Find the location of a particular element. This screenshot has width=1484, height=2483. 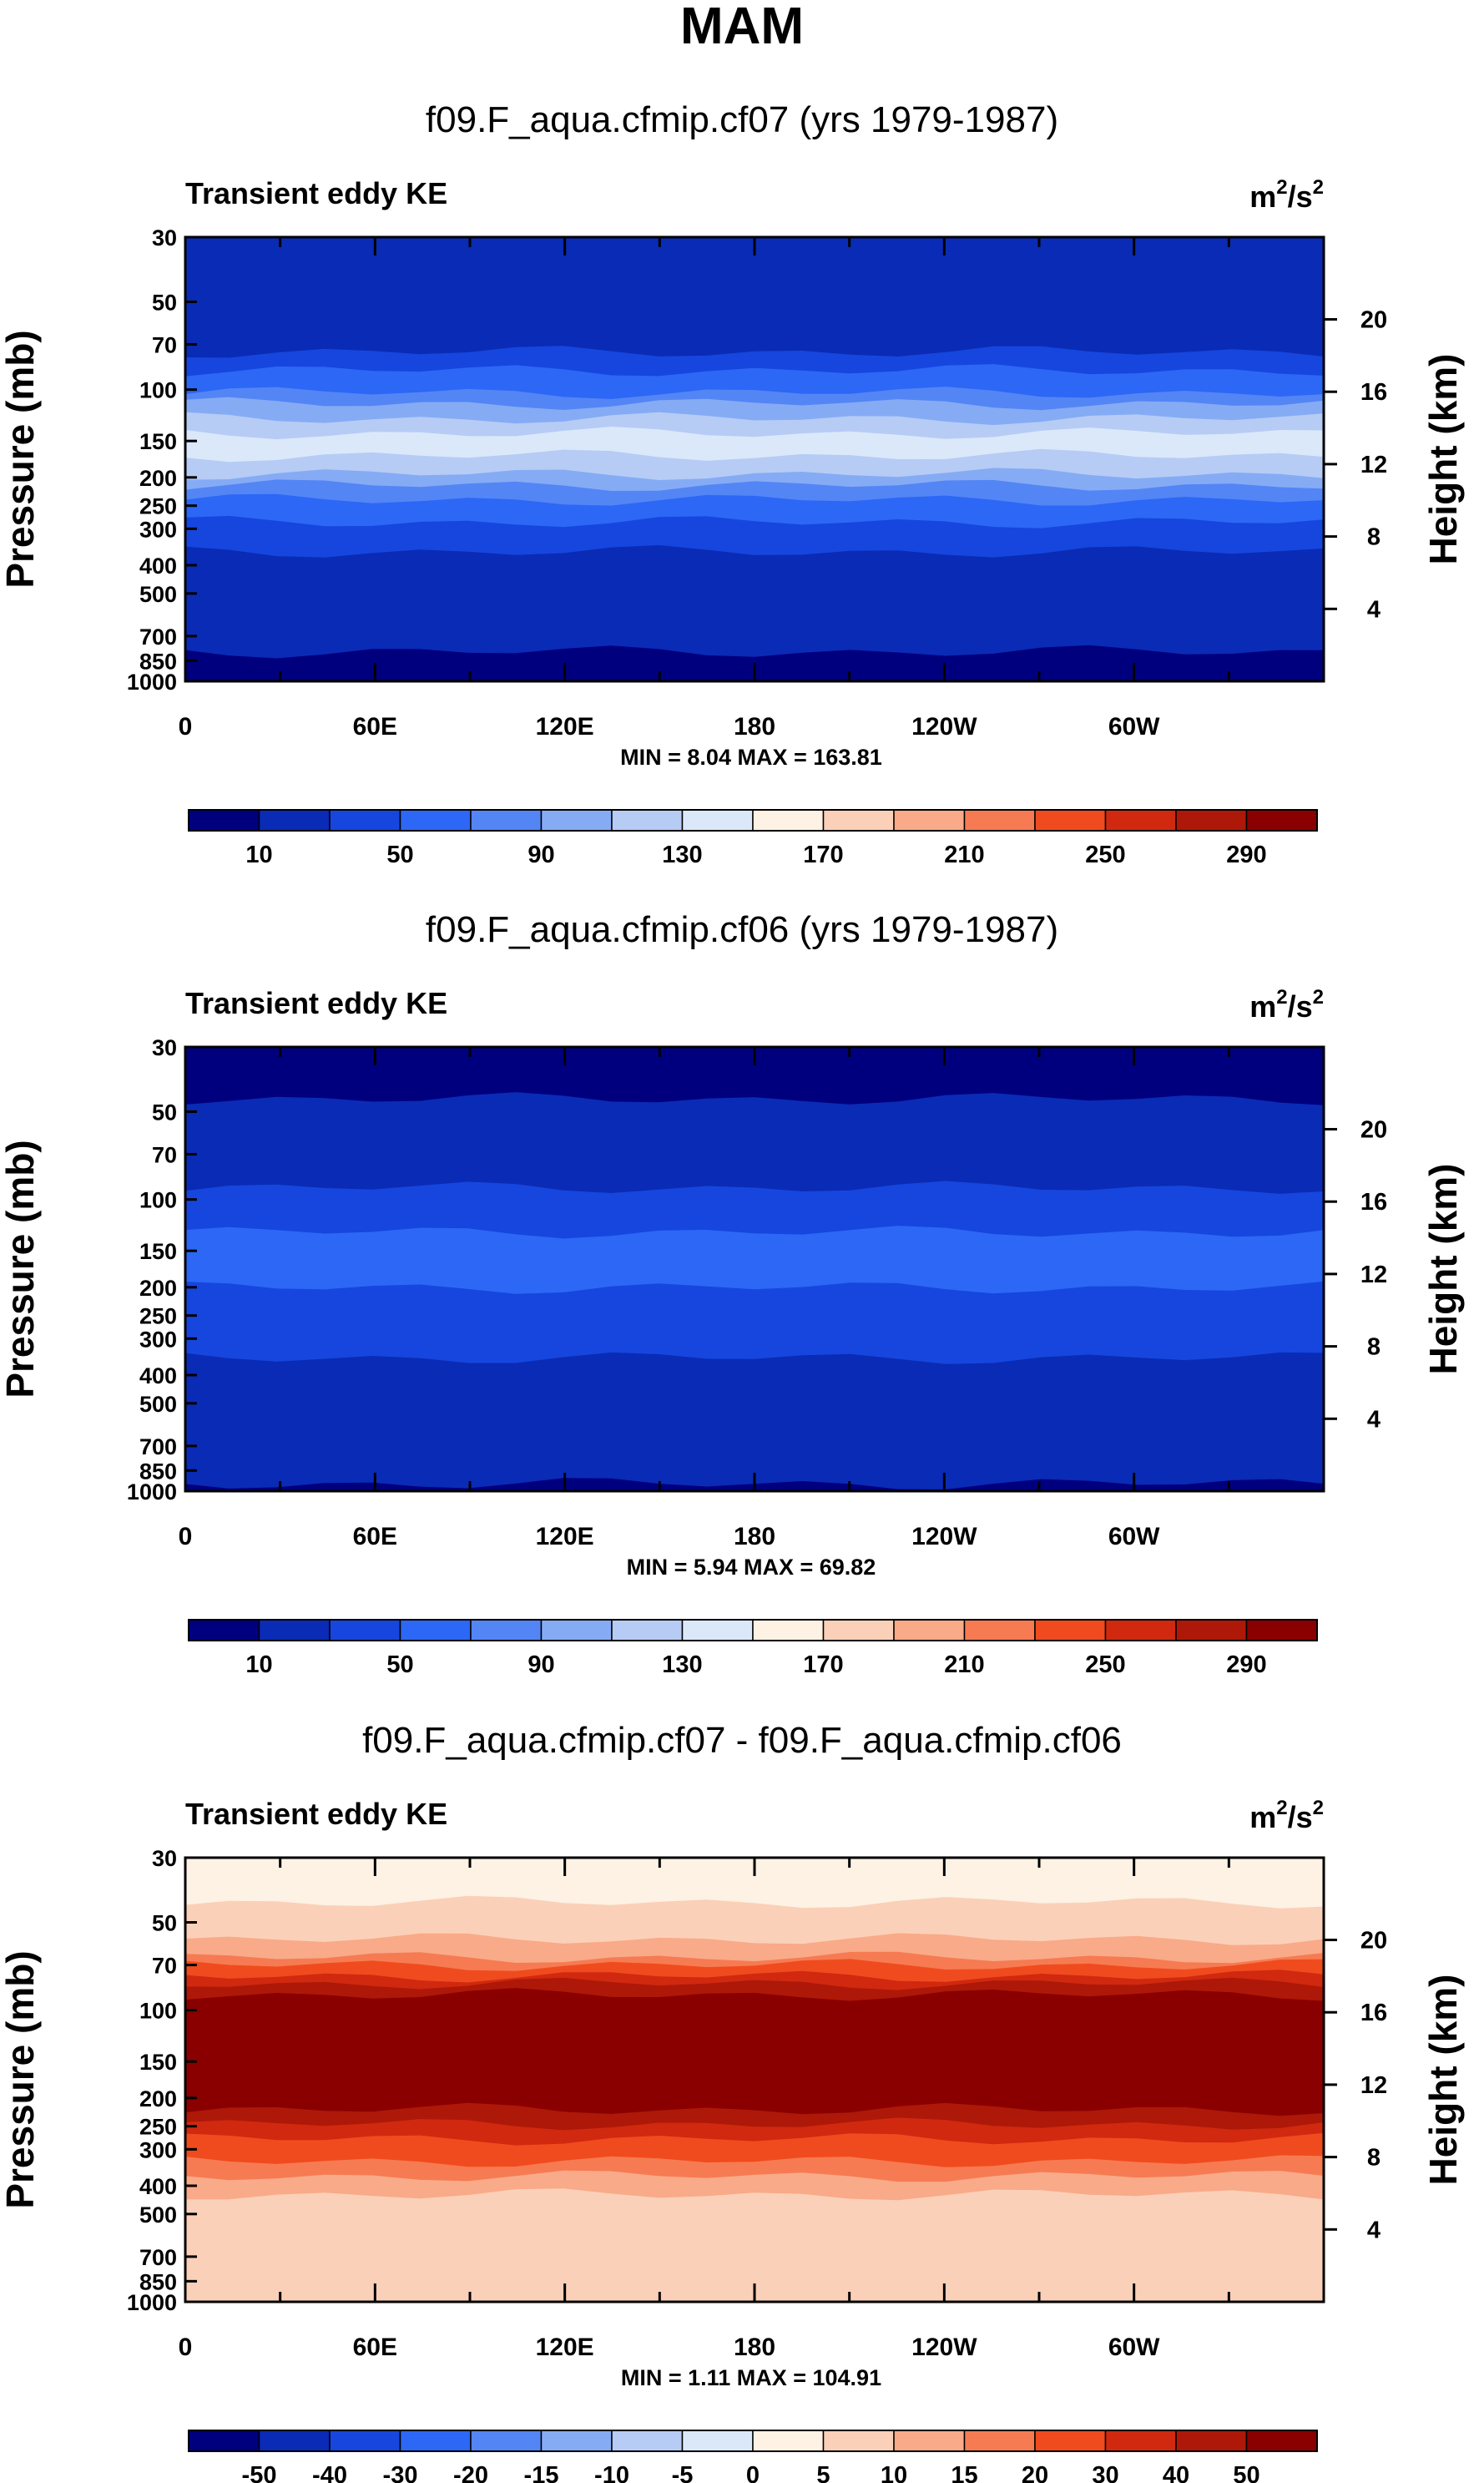

colorbar-label: 170 is located at coordinates (823, 855).